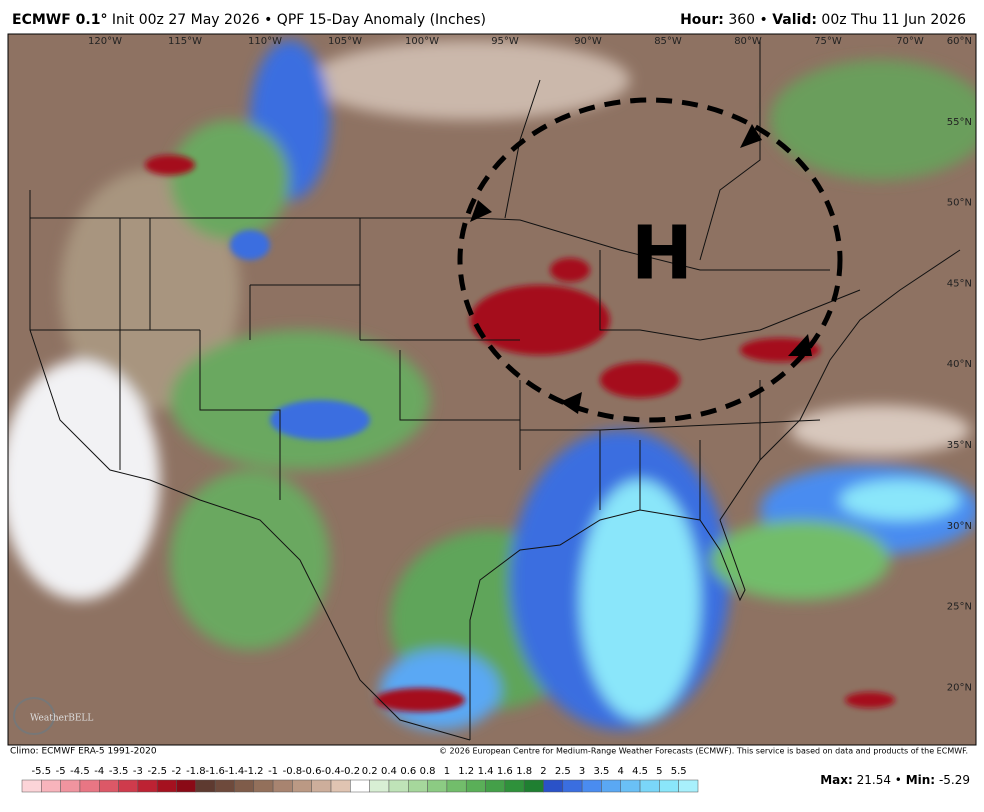 The height and width of the screenshot is (812, 984). Describe the element at coordinates (659, 771) in the screenshot. I see `colorbar-label: 5` at that location.